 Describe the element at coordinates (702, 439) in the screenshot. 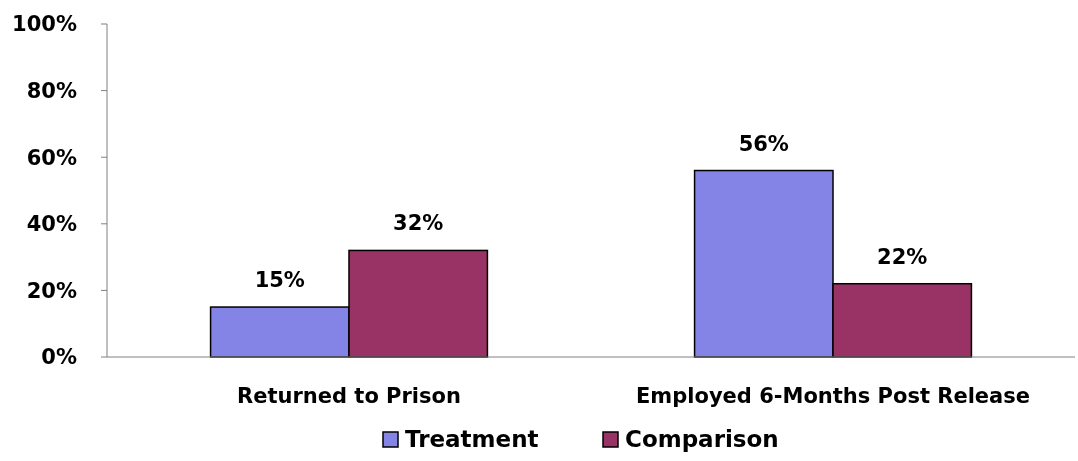

I see `legend-label: Comparison` at that location.